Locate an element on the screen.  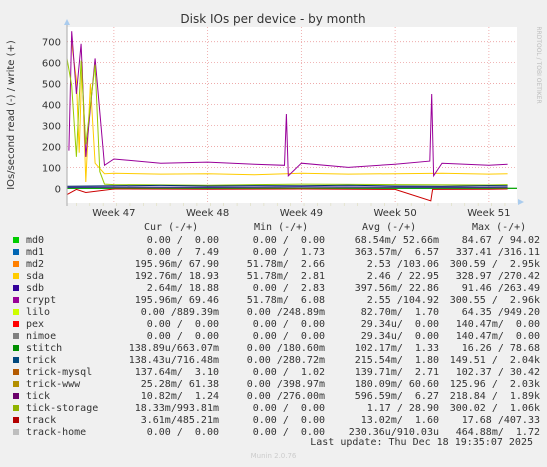
legend-cur: 138.43u/716.48m is located at coordinates (173, 360).